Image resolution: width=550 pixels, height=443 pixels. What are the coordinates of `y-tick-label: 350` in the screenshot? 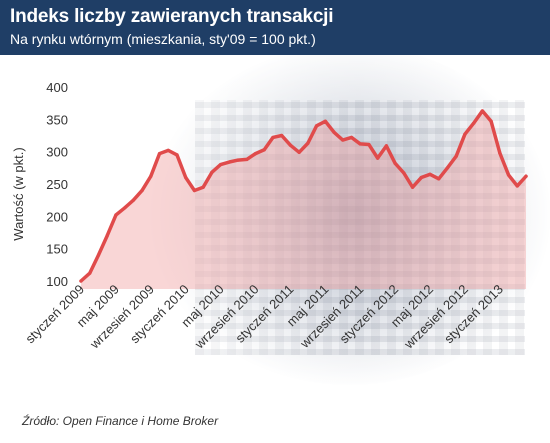 It's located at (57, 119).